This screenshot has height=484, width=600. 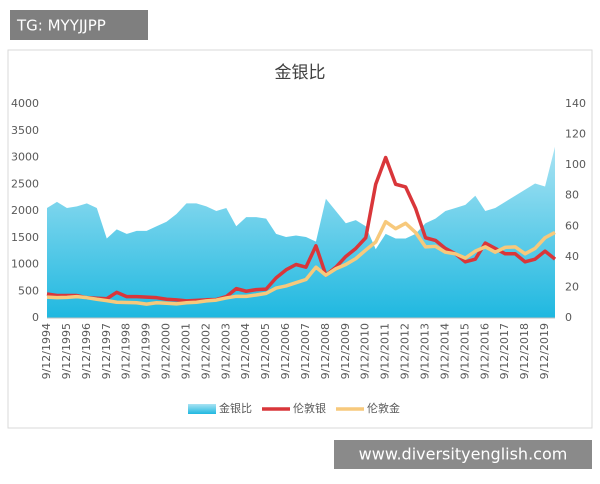 I want to click on x-tick-label: 9/12/2004, so click(x=245, y=351).